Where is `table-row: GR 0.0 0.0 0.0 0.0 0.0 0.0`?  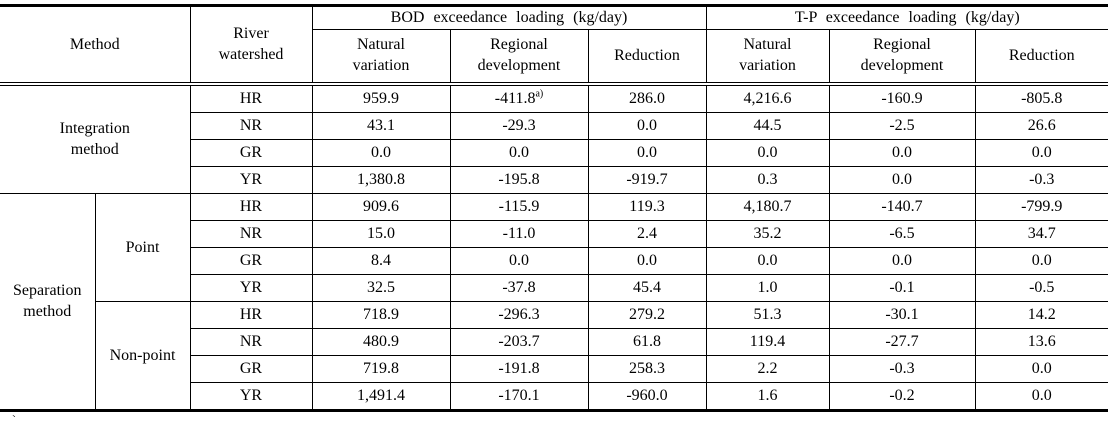
table-row: GR 0.0 0.0 0.0 0.0 0.0 0.0 is located at coordinates (554, 153).